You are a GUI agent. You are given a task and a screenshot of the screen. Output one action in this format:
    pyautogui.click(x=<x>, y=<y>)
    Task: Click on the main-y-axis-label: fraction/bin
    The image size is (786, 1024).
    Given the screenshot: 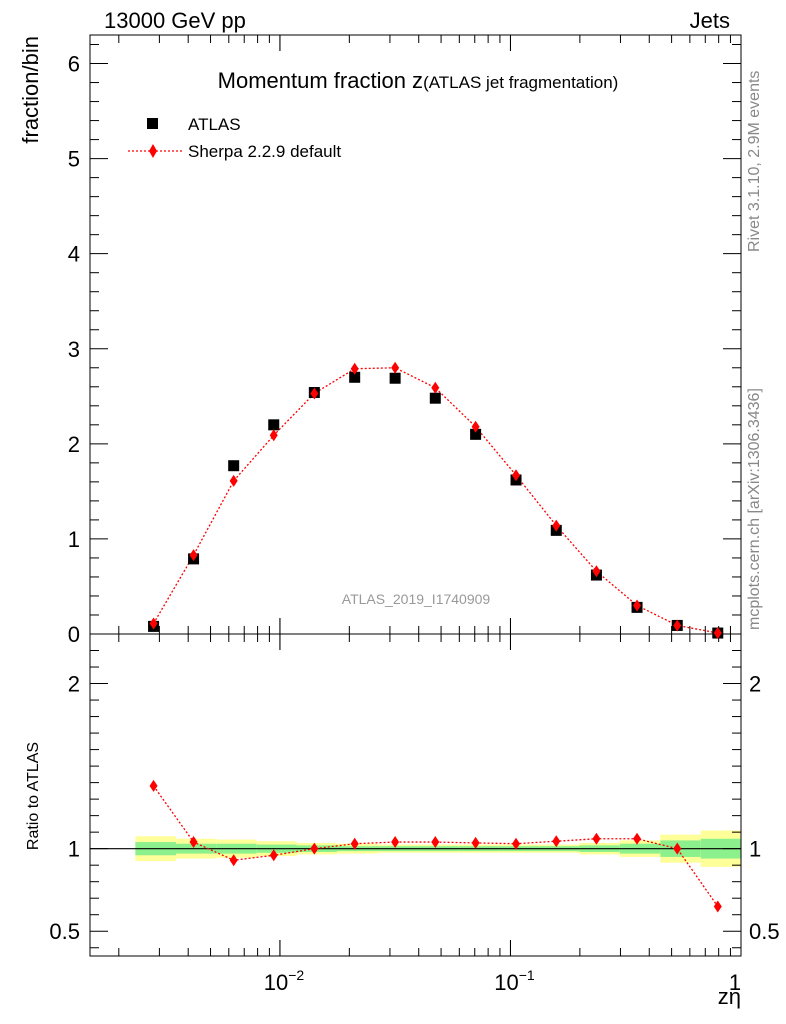 What is the action you would take?
    pyautogui.click(x=30, y=90)
    